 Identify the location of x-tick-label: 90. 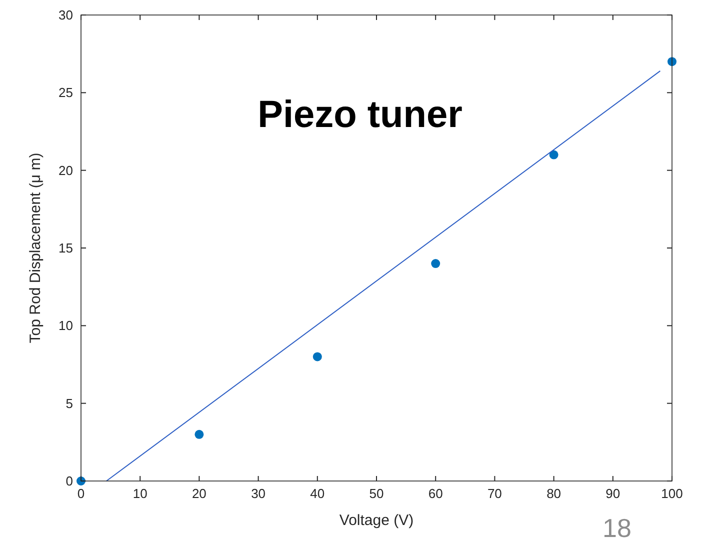
(613, 493).